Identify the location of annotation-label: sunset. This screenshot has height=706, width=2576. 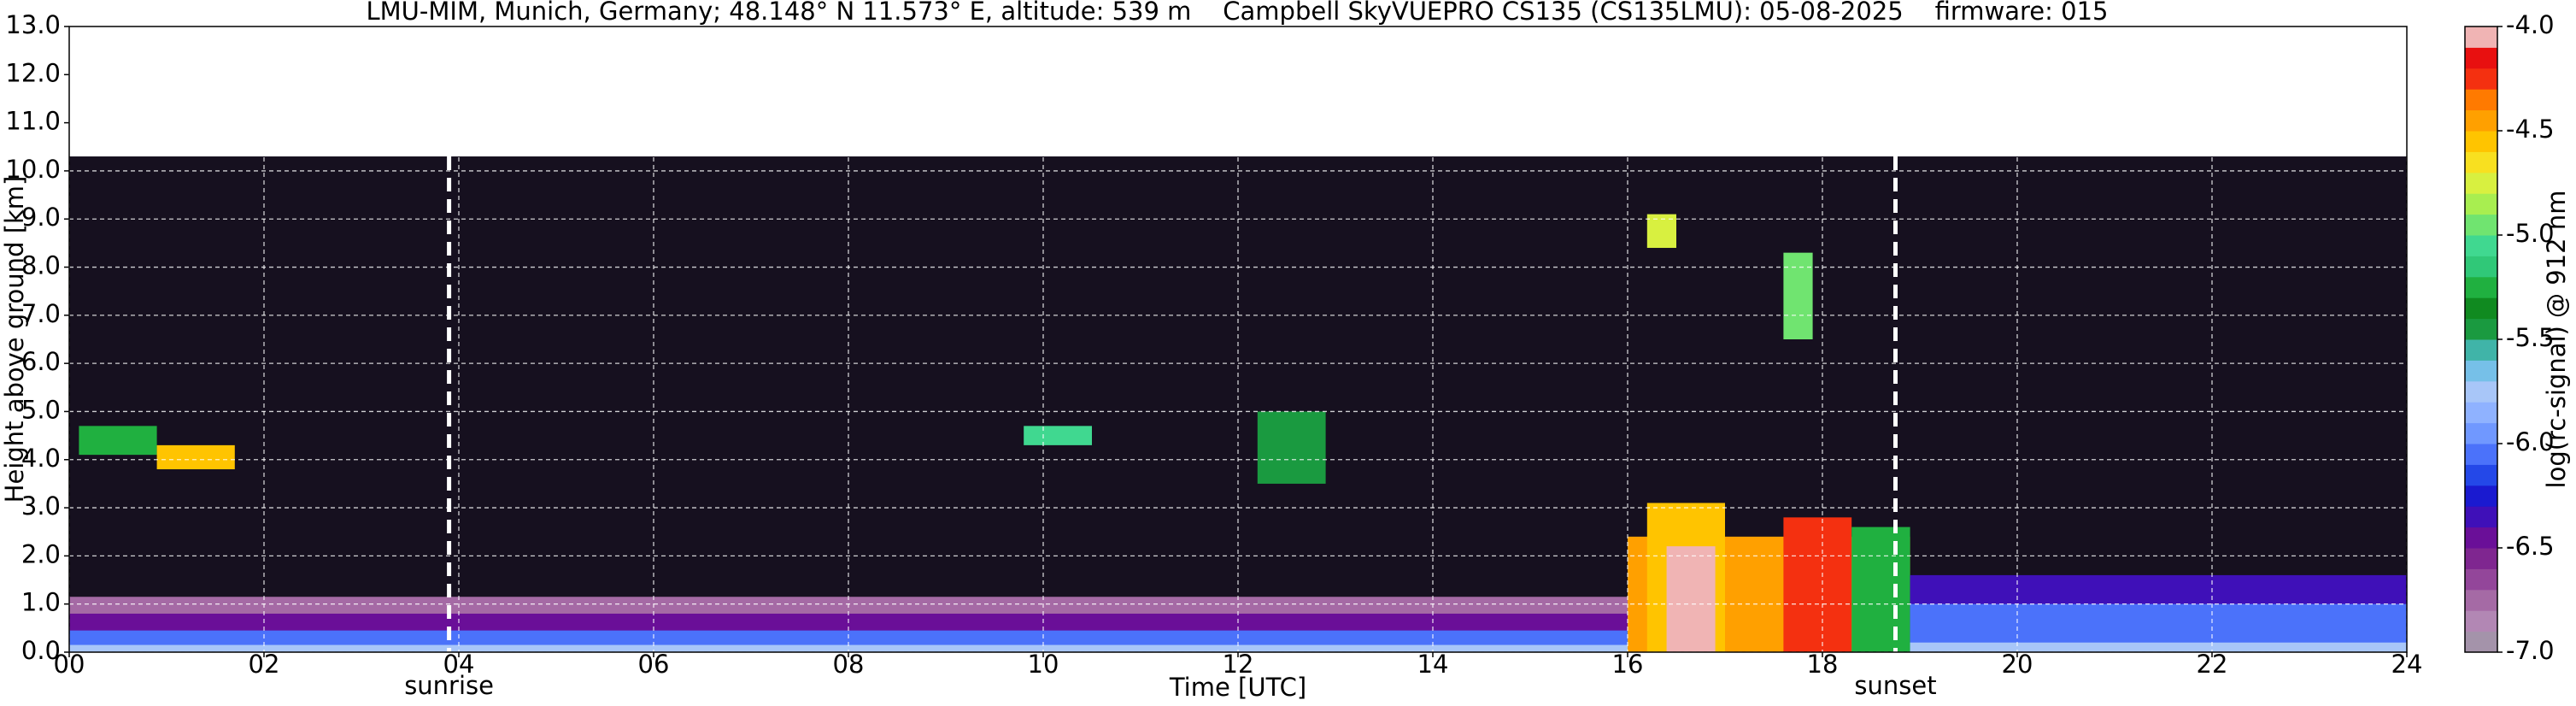
(1895, 685).